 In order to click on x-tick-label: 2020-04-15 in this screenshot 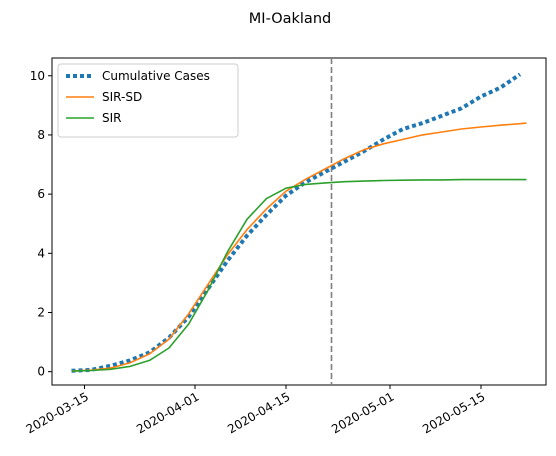, I will do `click(258, 412)`.